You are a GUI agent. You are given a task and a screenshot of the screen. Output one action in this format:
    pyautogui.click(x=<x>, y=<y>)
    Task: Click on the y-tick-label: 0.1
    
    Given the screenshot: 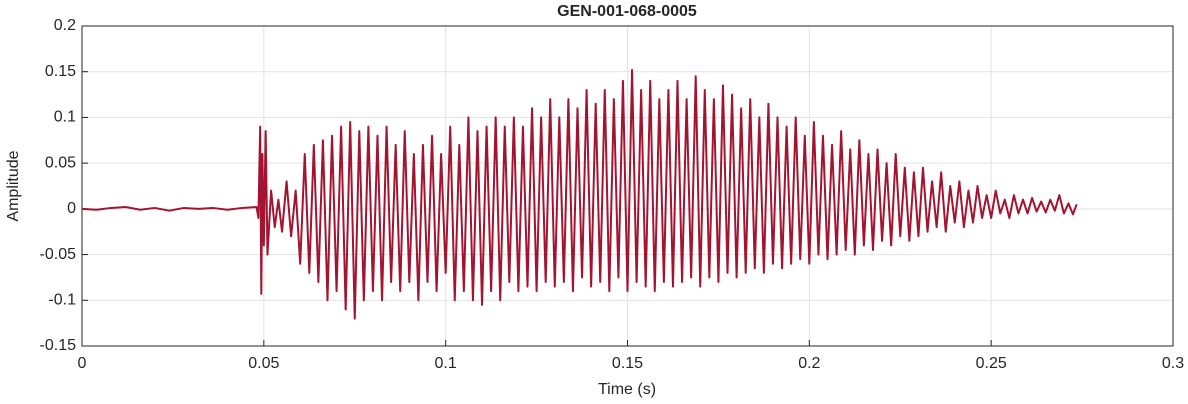 What is the action you would take?
    pyautogui.click(x=65, y=117)
    